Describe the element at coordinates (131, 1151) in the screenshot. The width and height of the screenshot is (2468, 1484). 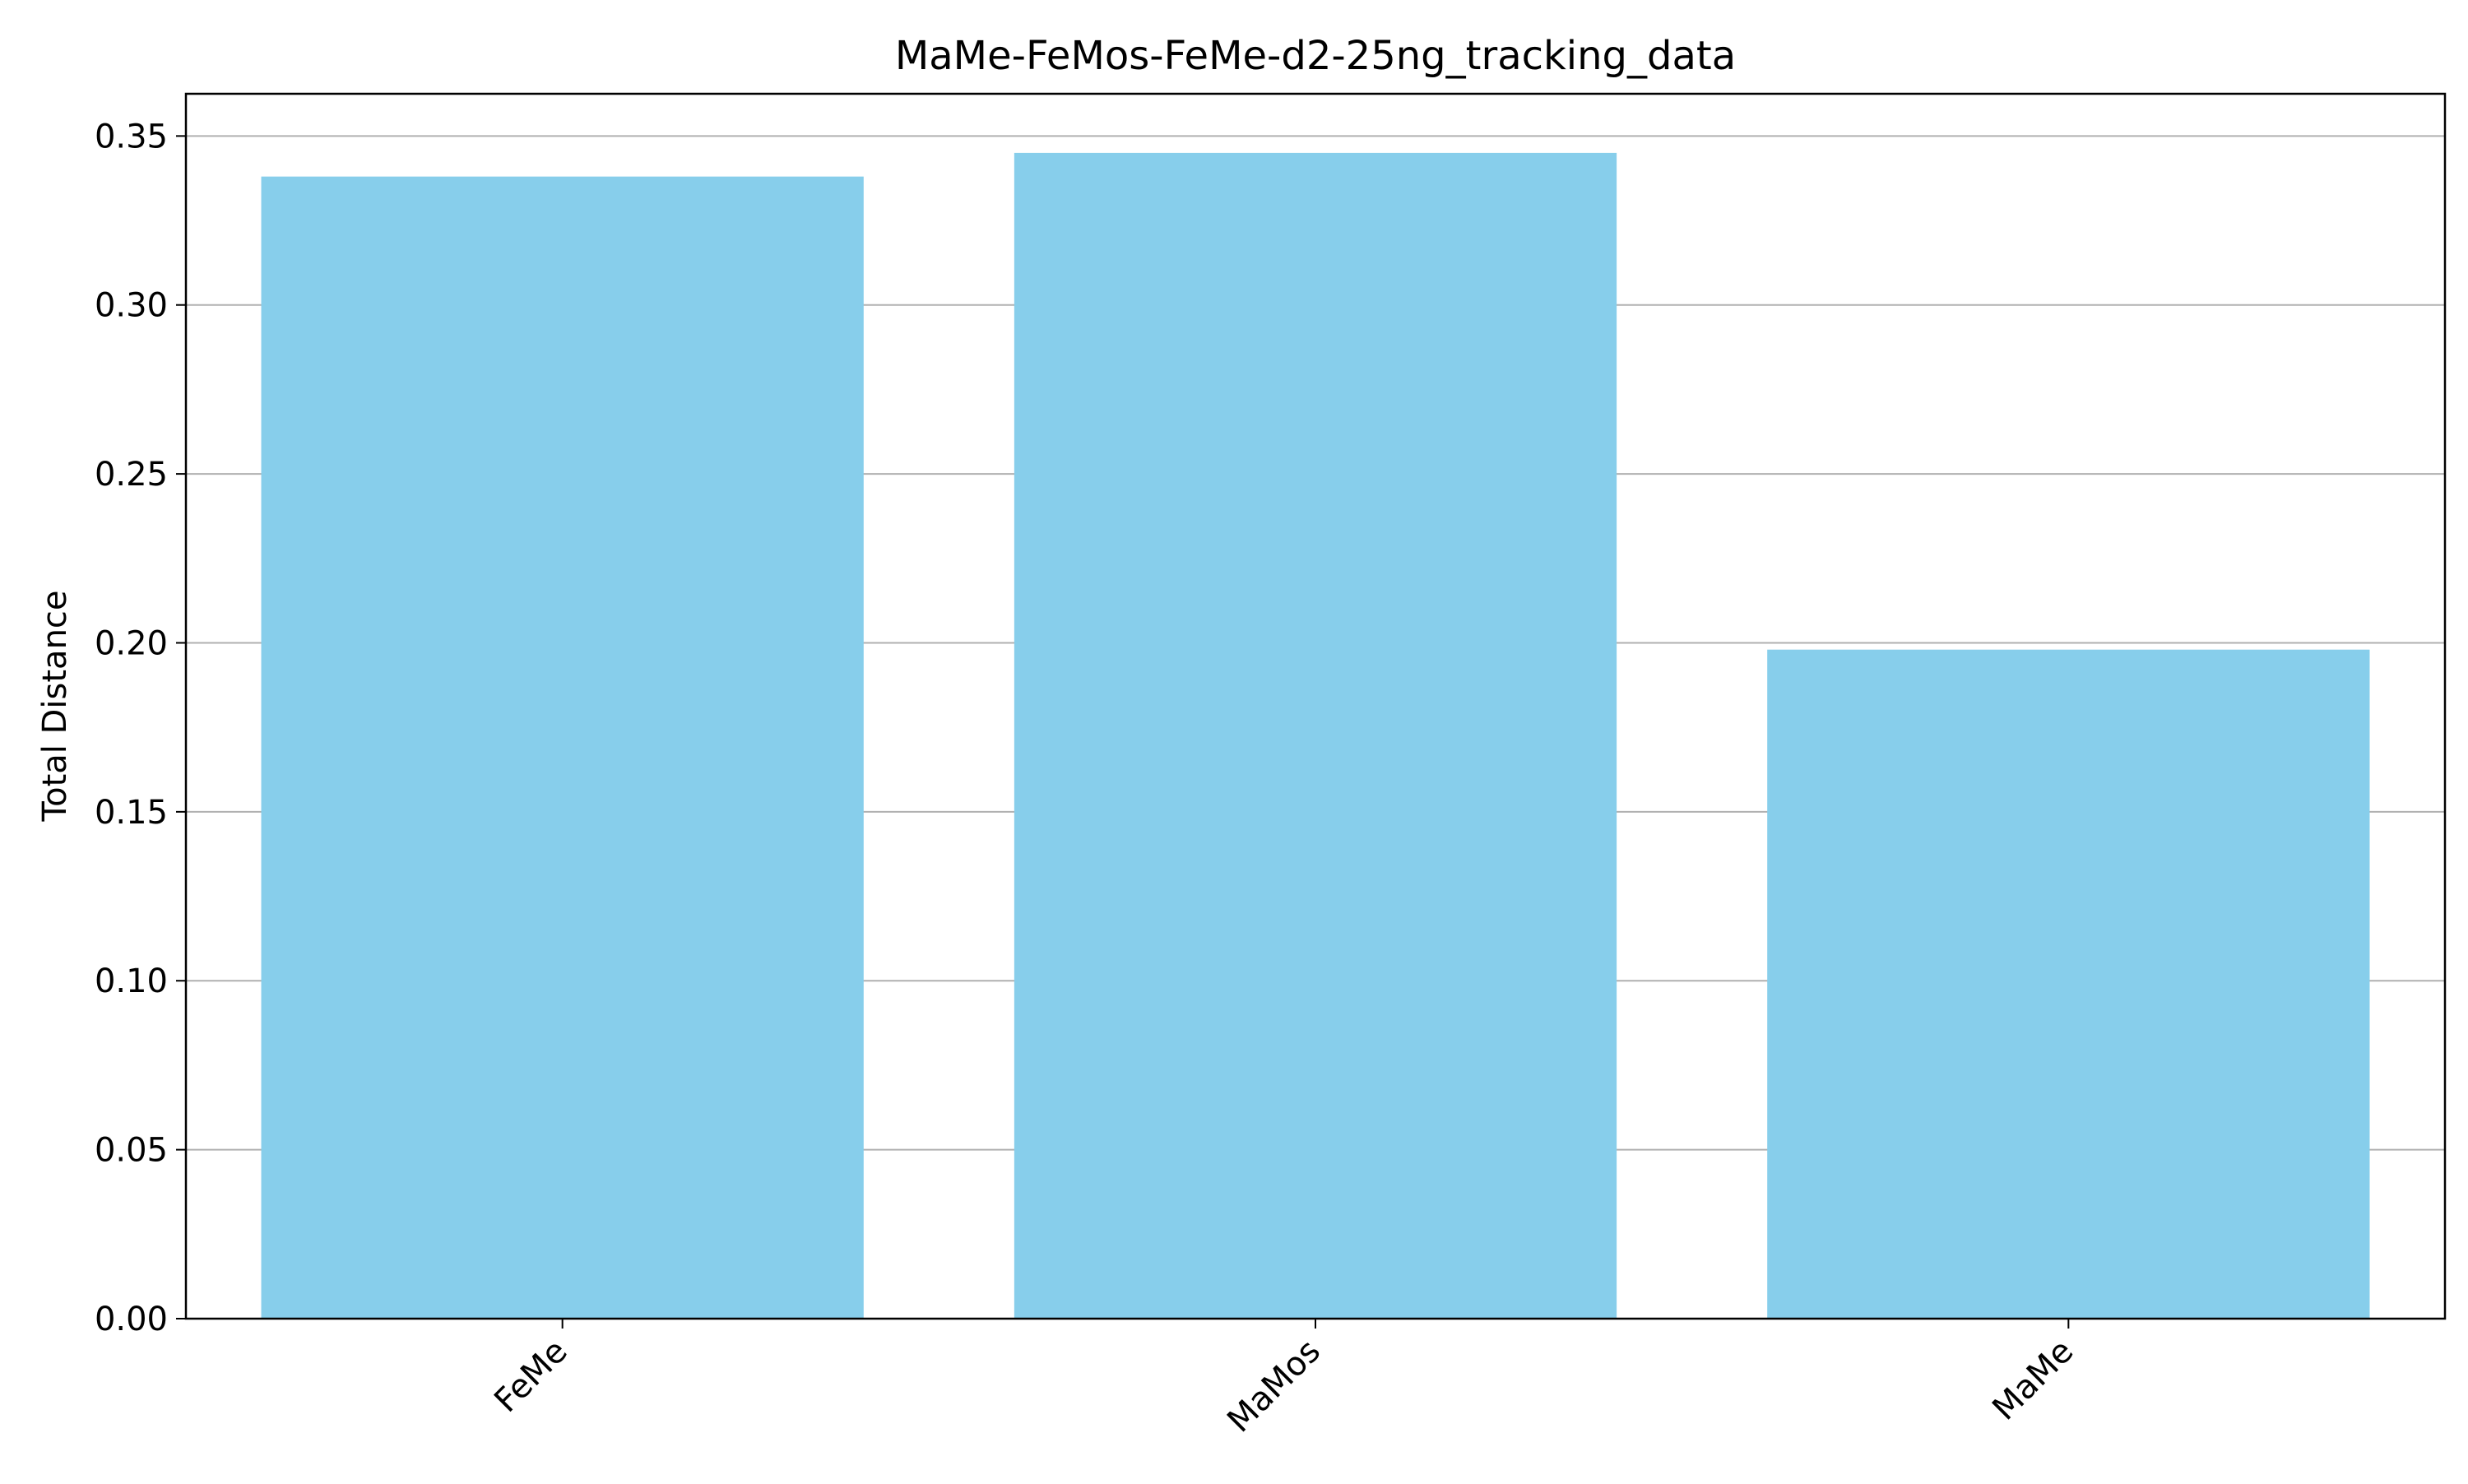
I see `y-tick-label: 0.05` at that location.